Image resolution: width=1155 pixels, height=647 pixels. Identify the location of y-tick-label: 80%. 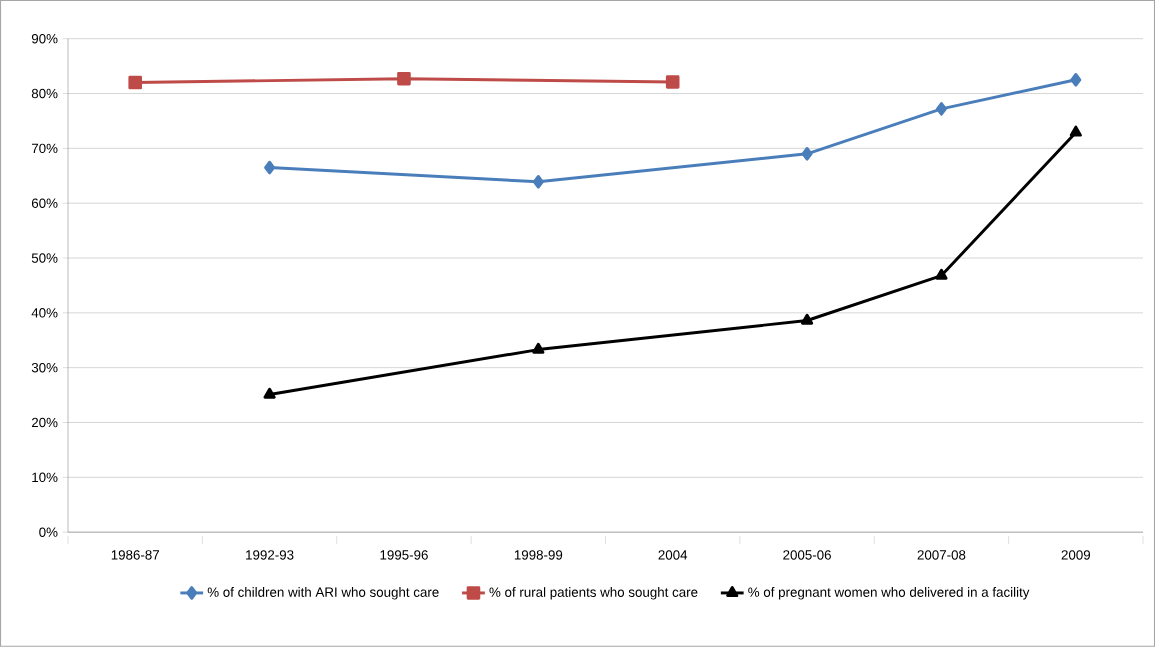
(44, 93).